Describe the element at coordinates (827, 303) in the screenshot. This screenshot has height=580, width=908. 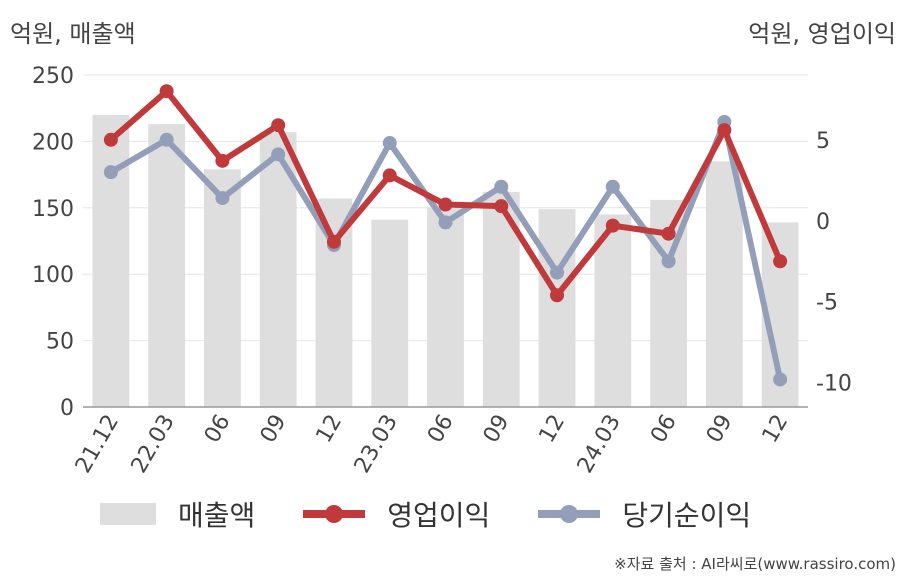
I see `y-right-tick-label: -5` at that location.